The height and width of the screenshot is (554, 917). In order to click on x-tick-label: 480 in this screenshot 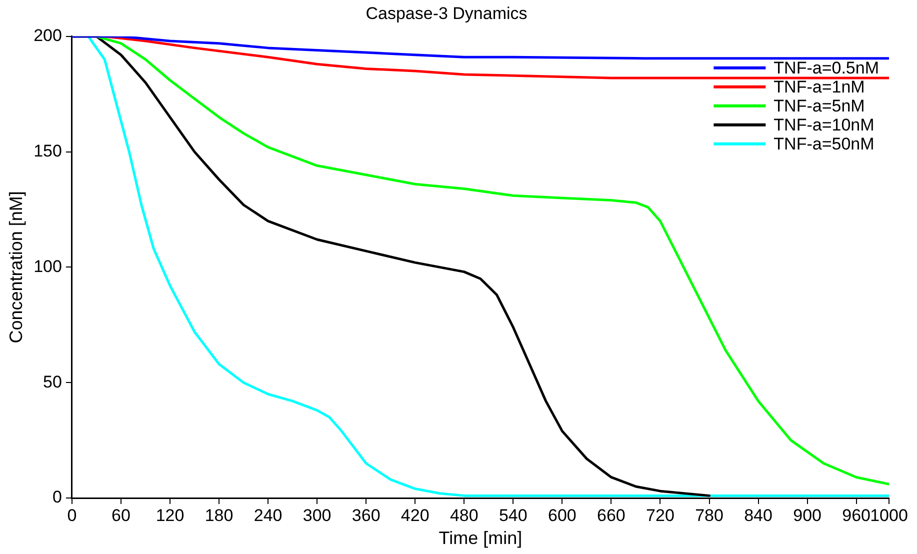, I will do `click(464, 515)`.